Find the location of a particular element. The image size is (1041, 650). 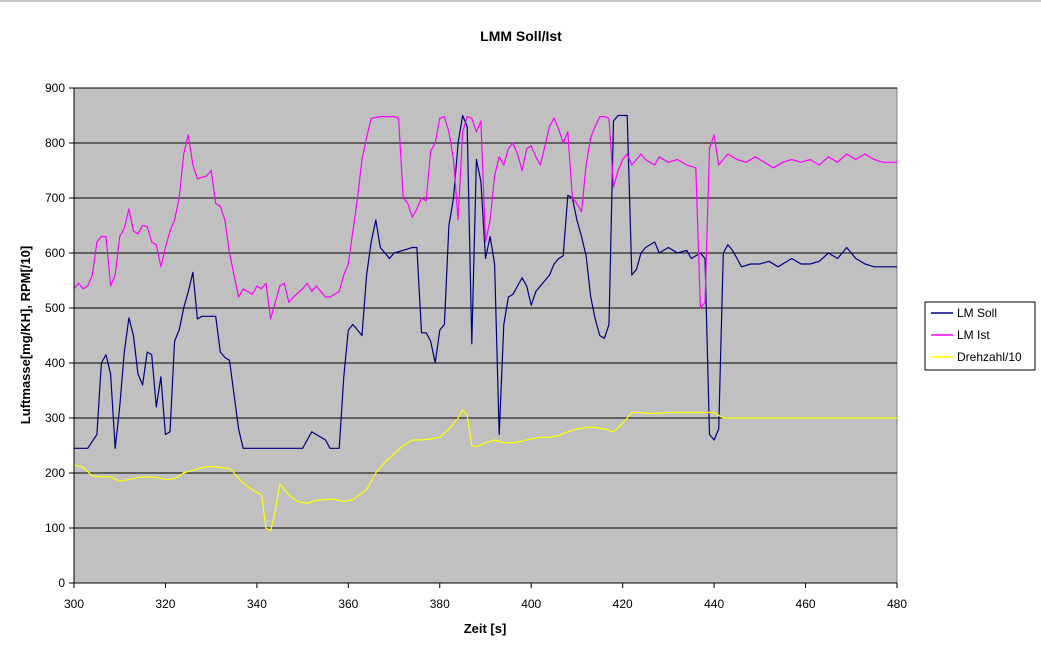

legend-label: Drehzahl/10 is located at coordinates (989, 357).